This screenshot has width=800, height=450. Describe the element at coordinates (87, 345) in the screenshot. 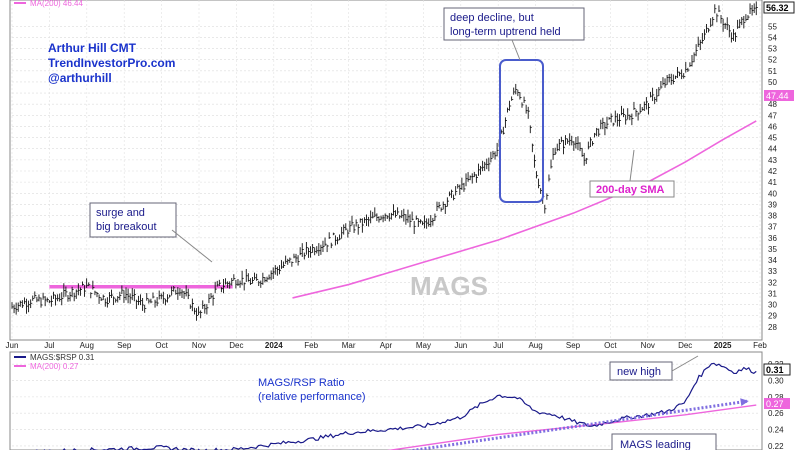

I see `x-tick-label: Aug` at that location.